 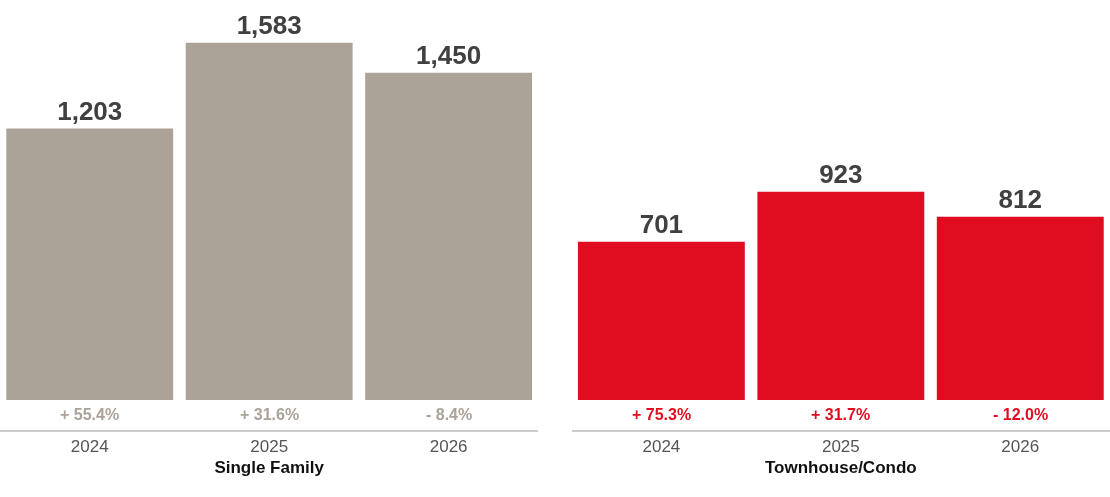 I want to click on data-label: 1,203, so click(x=90, y=110).